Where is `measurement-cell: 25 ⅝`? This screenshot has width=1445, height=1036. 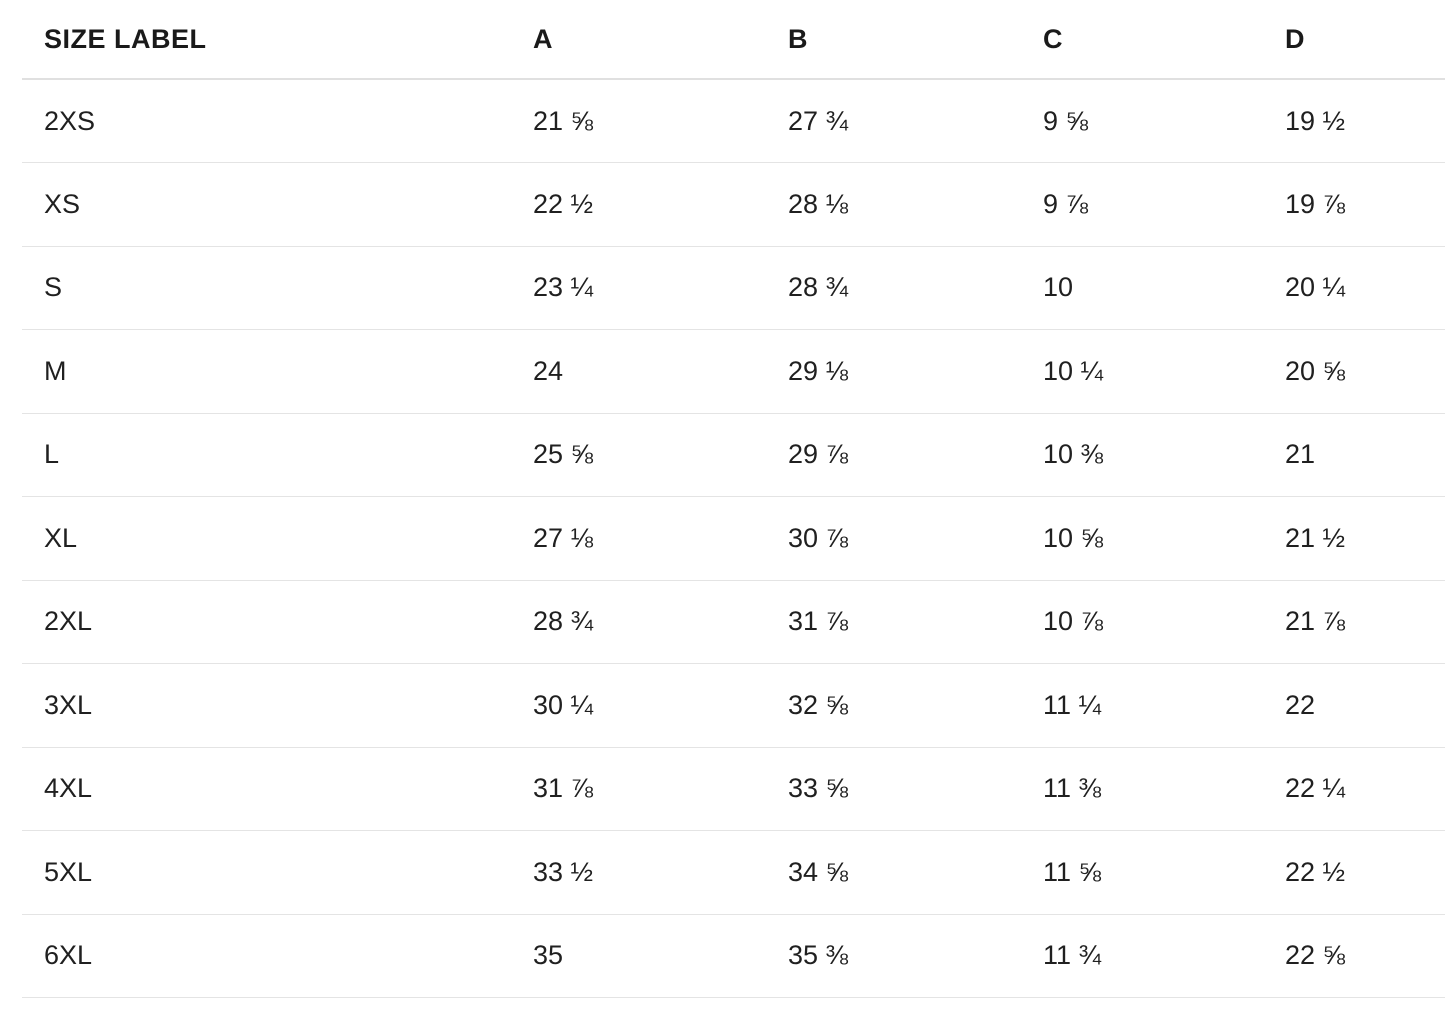
measurement-cell: 25 ⅝ is located at coordinates (660, 455).